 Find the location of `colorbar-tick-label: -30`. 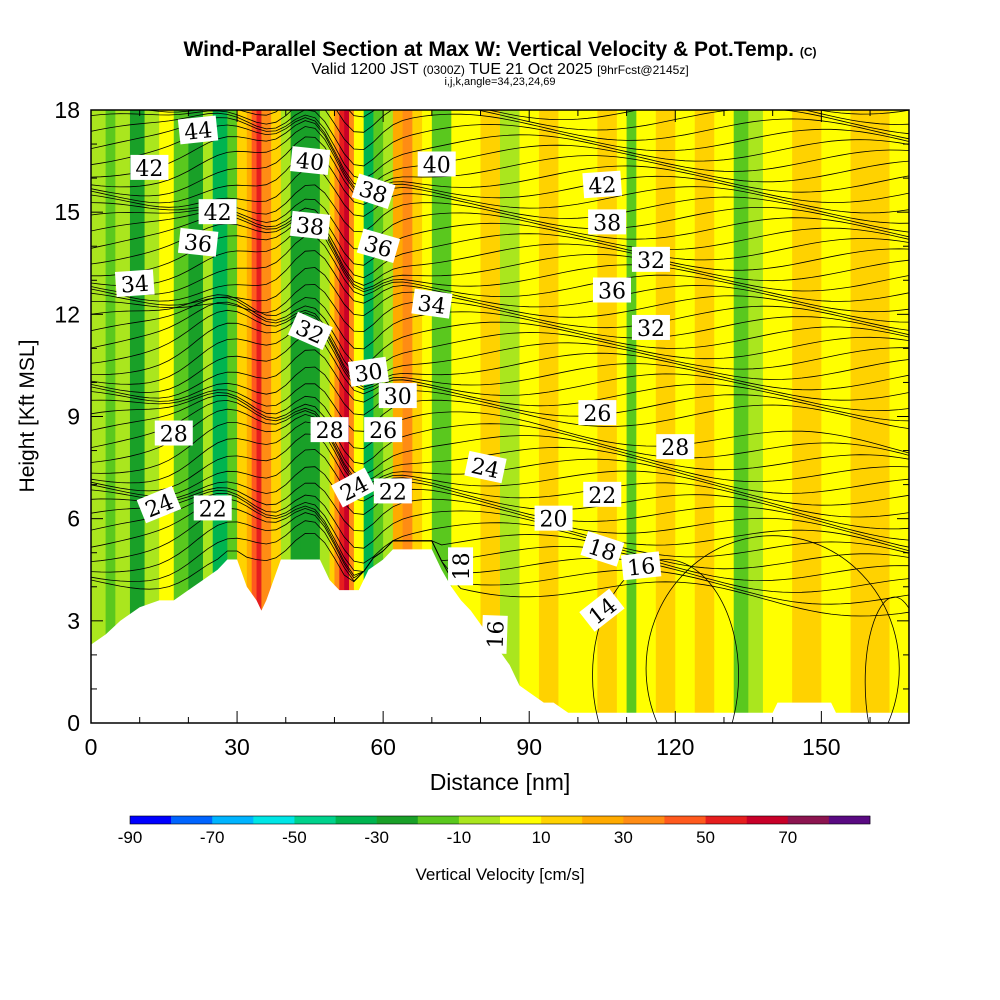

colorbar-tick-label: -30 is located at coordinates (376, 837).